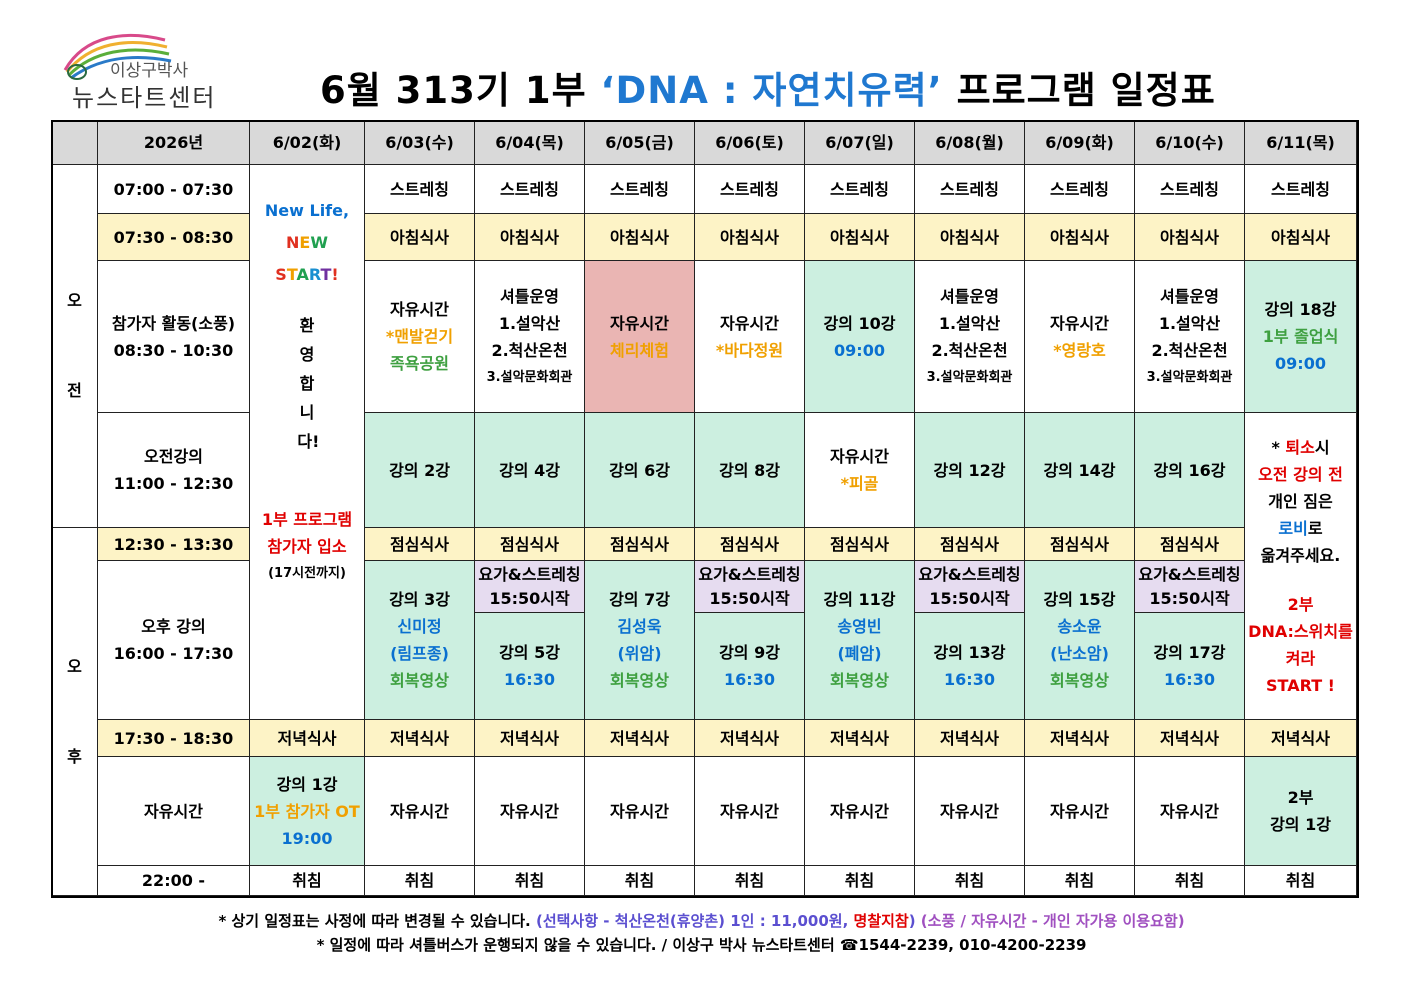 This screenshot has width=1403, height=992. What do you see at coordinates (1080, 143) in the screenshot?
I see `header-cell: 6/09(화)` at bounding box center [1080, 143].